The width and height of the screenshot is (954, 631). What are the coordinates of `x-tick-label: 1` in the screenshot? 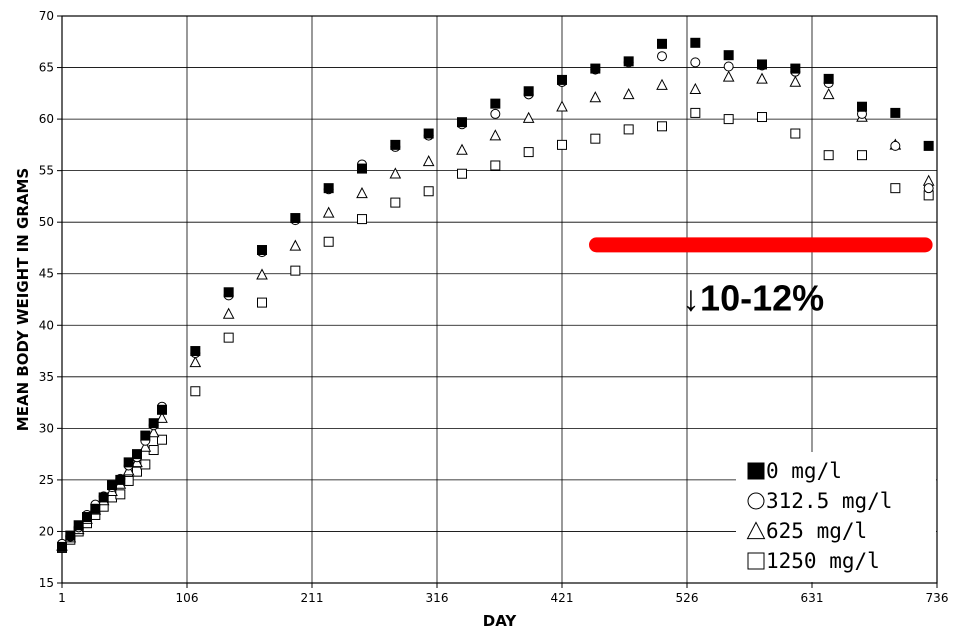 It's located at (62, 598).